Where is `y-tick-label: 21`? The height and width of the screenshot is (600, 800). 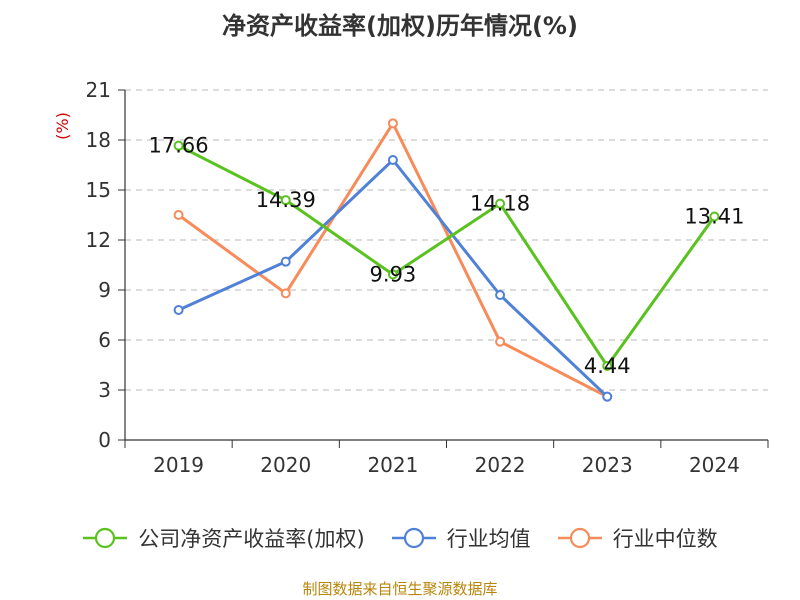
y-tick-label: 21 is located at coordinates (98, 90).